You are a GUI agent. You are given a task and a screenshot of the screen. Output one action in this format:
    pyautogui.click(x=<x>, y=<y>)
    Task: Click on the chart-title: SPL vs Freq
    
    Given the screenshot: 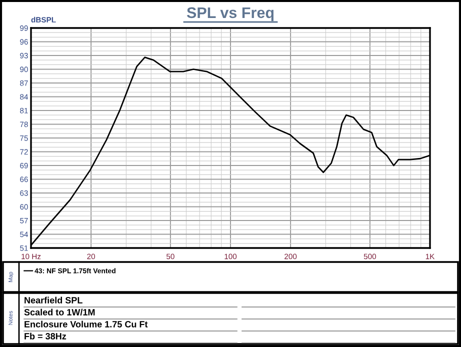 What is the action you would take?
    pyautogui.click(x=230, y=14)
    